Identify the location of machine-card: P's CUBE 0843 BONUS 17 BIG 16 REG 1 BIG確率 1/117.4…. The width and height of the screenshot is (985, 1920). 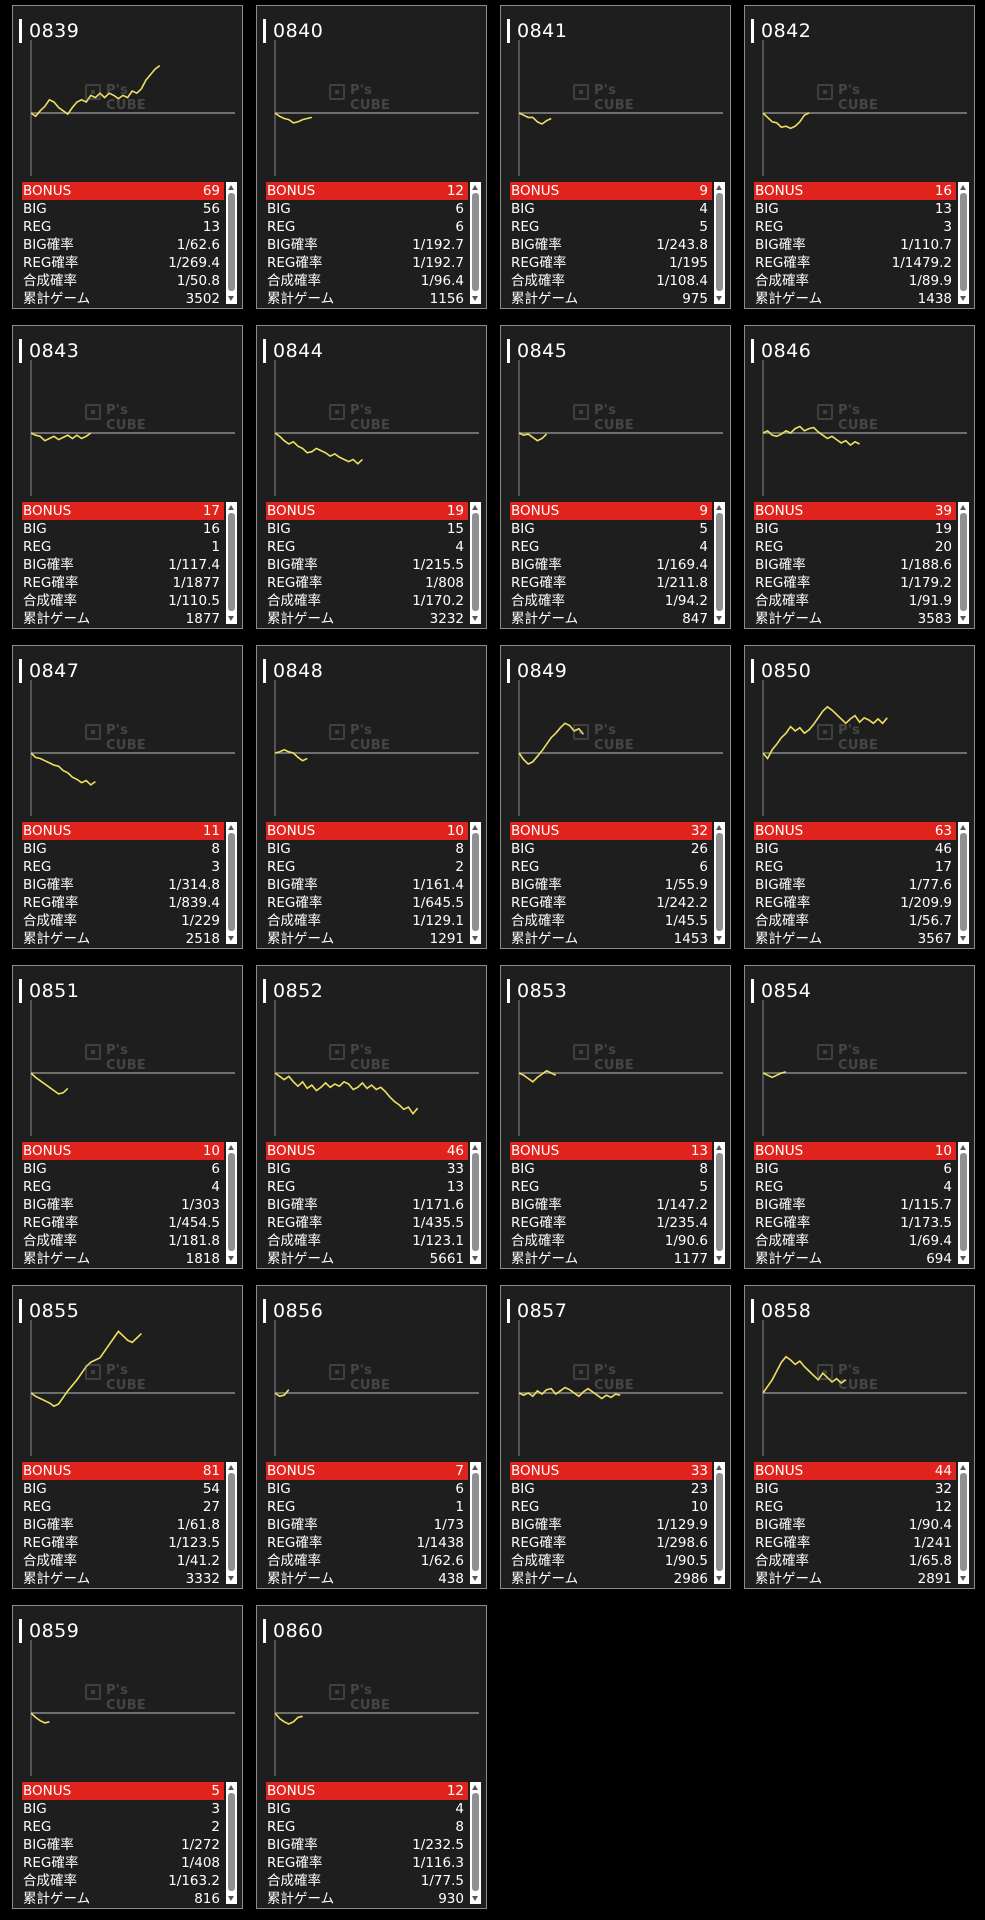
(127, 477).